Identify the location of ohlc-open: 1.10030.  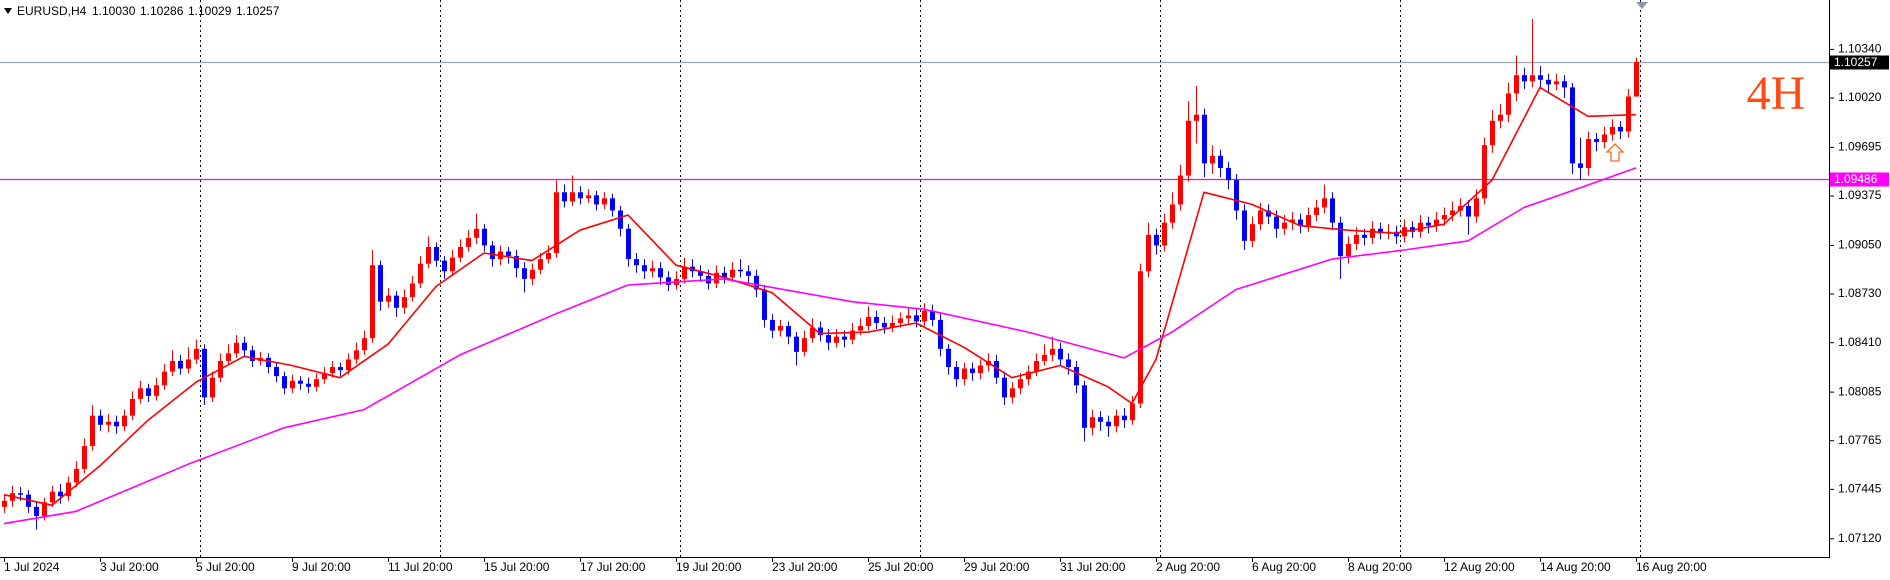
(114, 11).